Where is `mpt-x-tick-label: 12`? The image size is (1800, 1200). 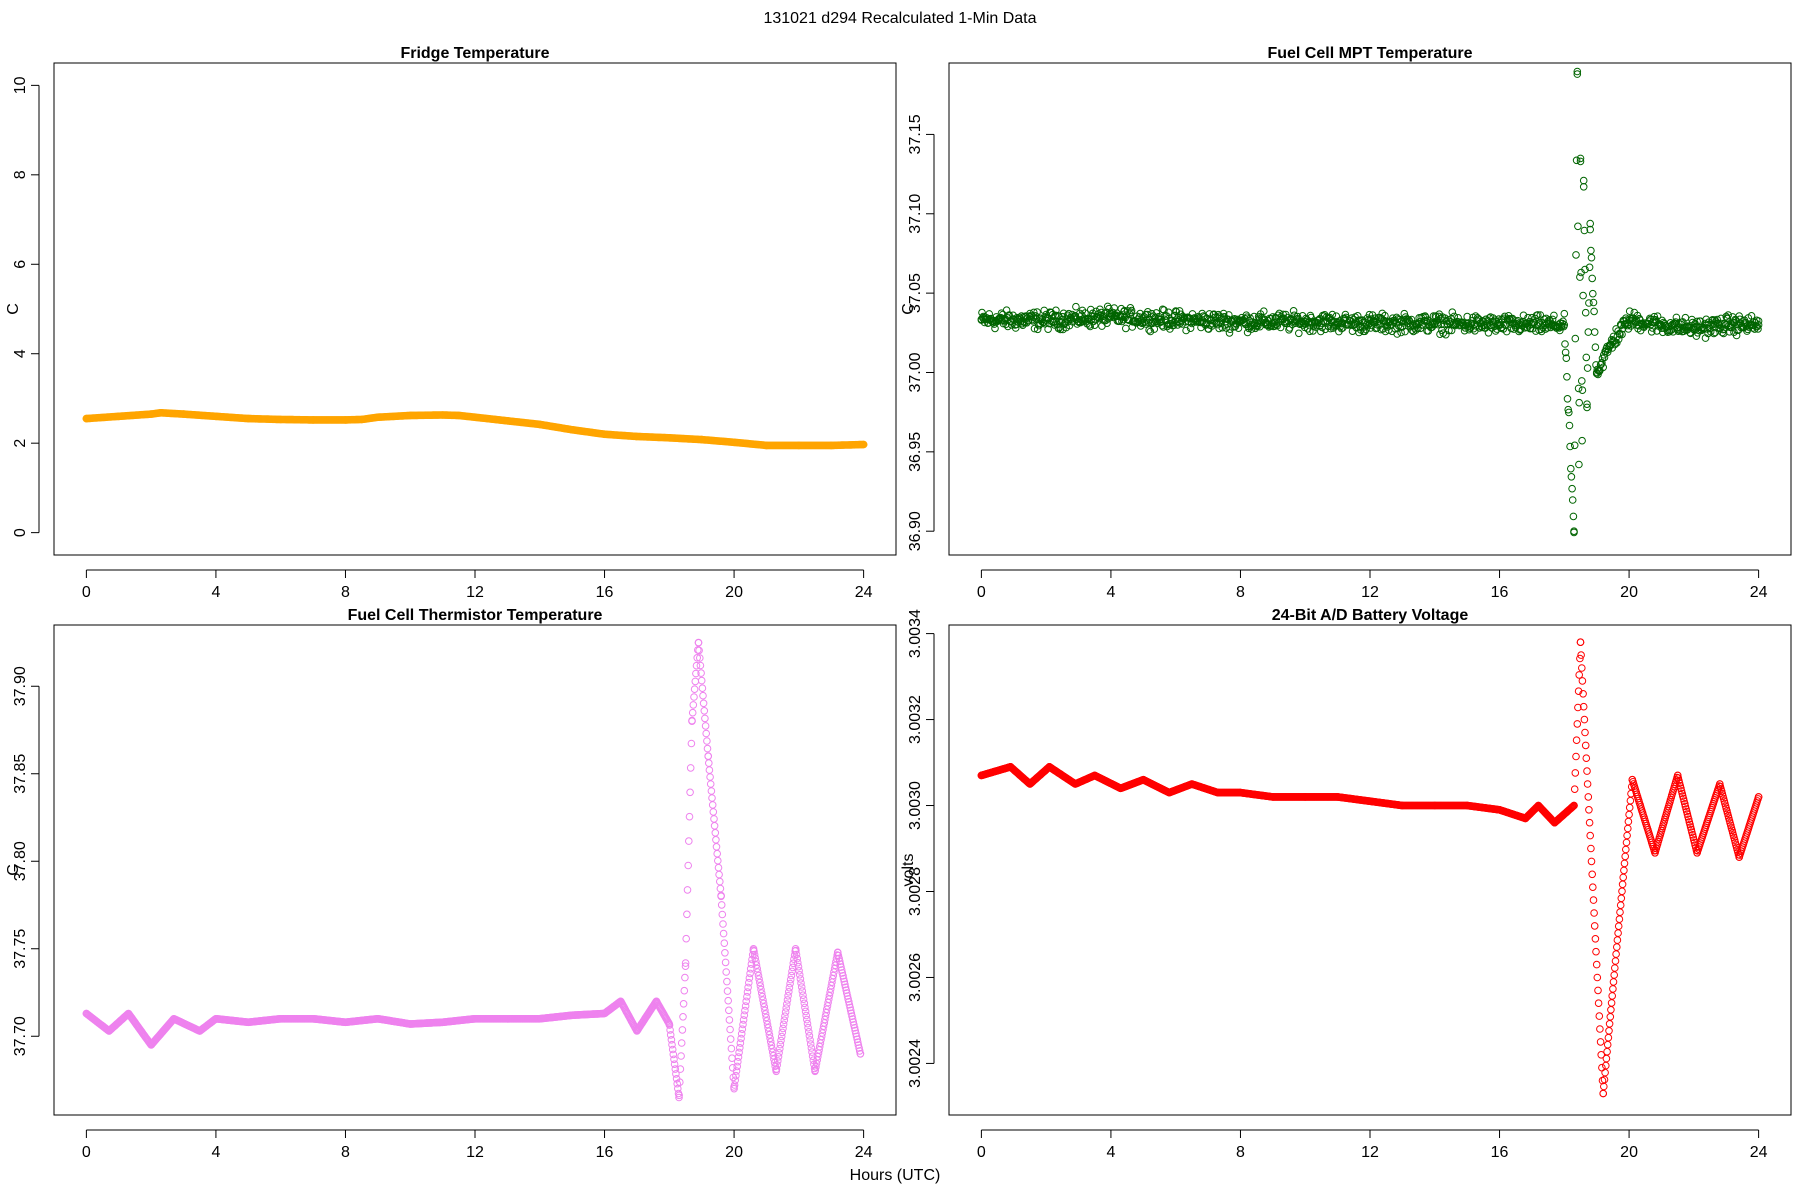 mpt-x-tick-label: 12 is located at coordinates (1370, 592).